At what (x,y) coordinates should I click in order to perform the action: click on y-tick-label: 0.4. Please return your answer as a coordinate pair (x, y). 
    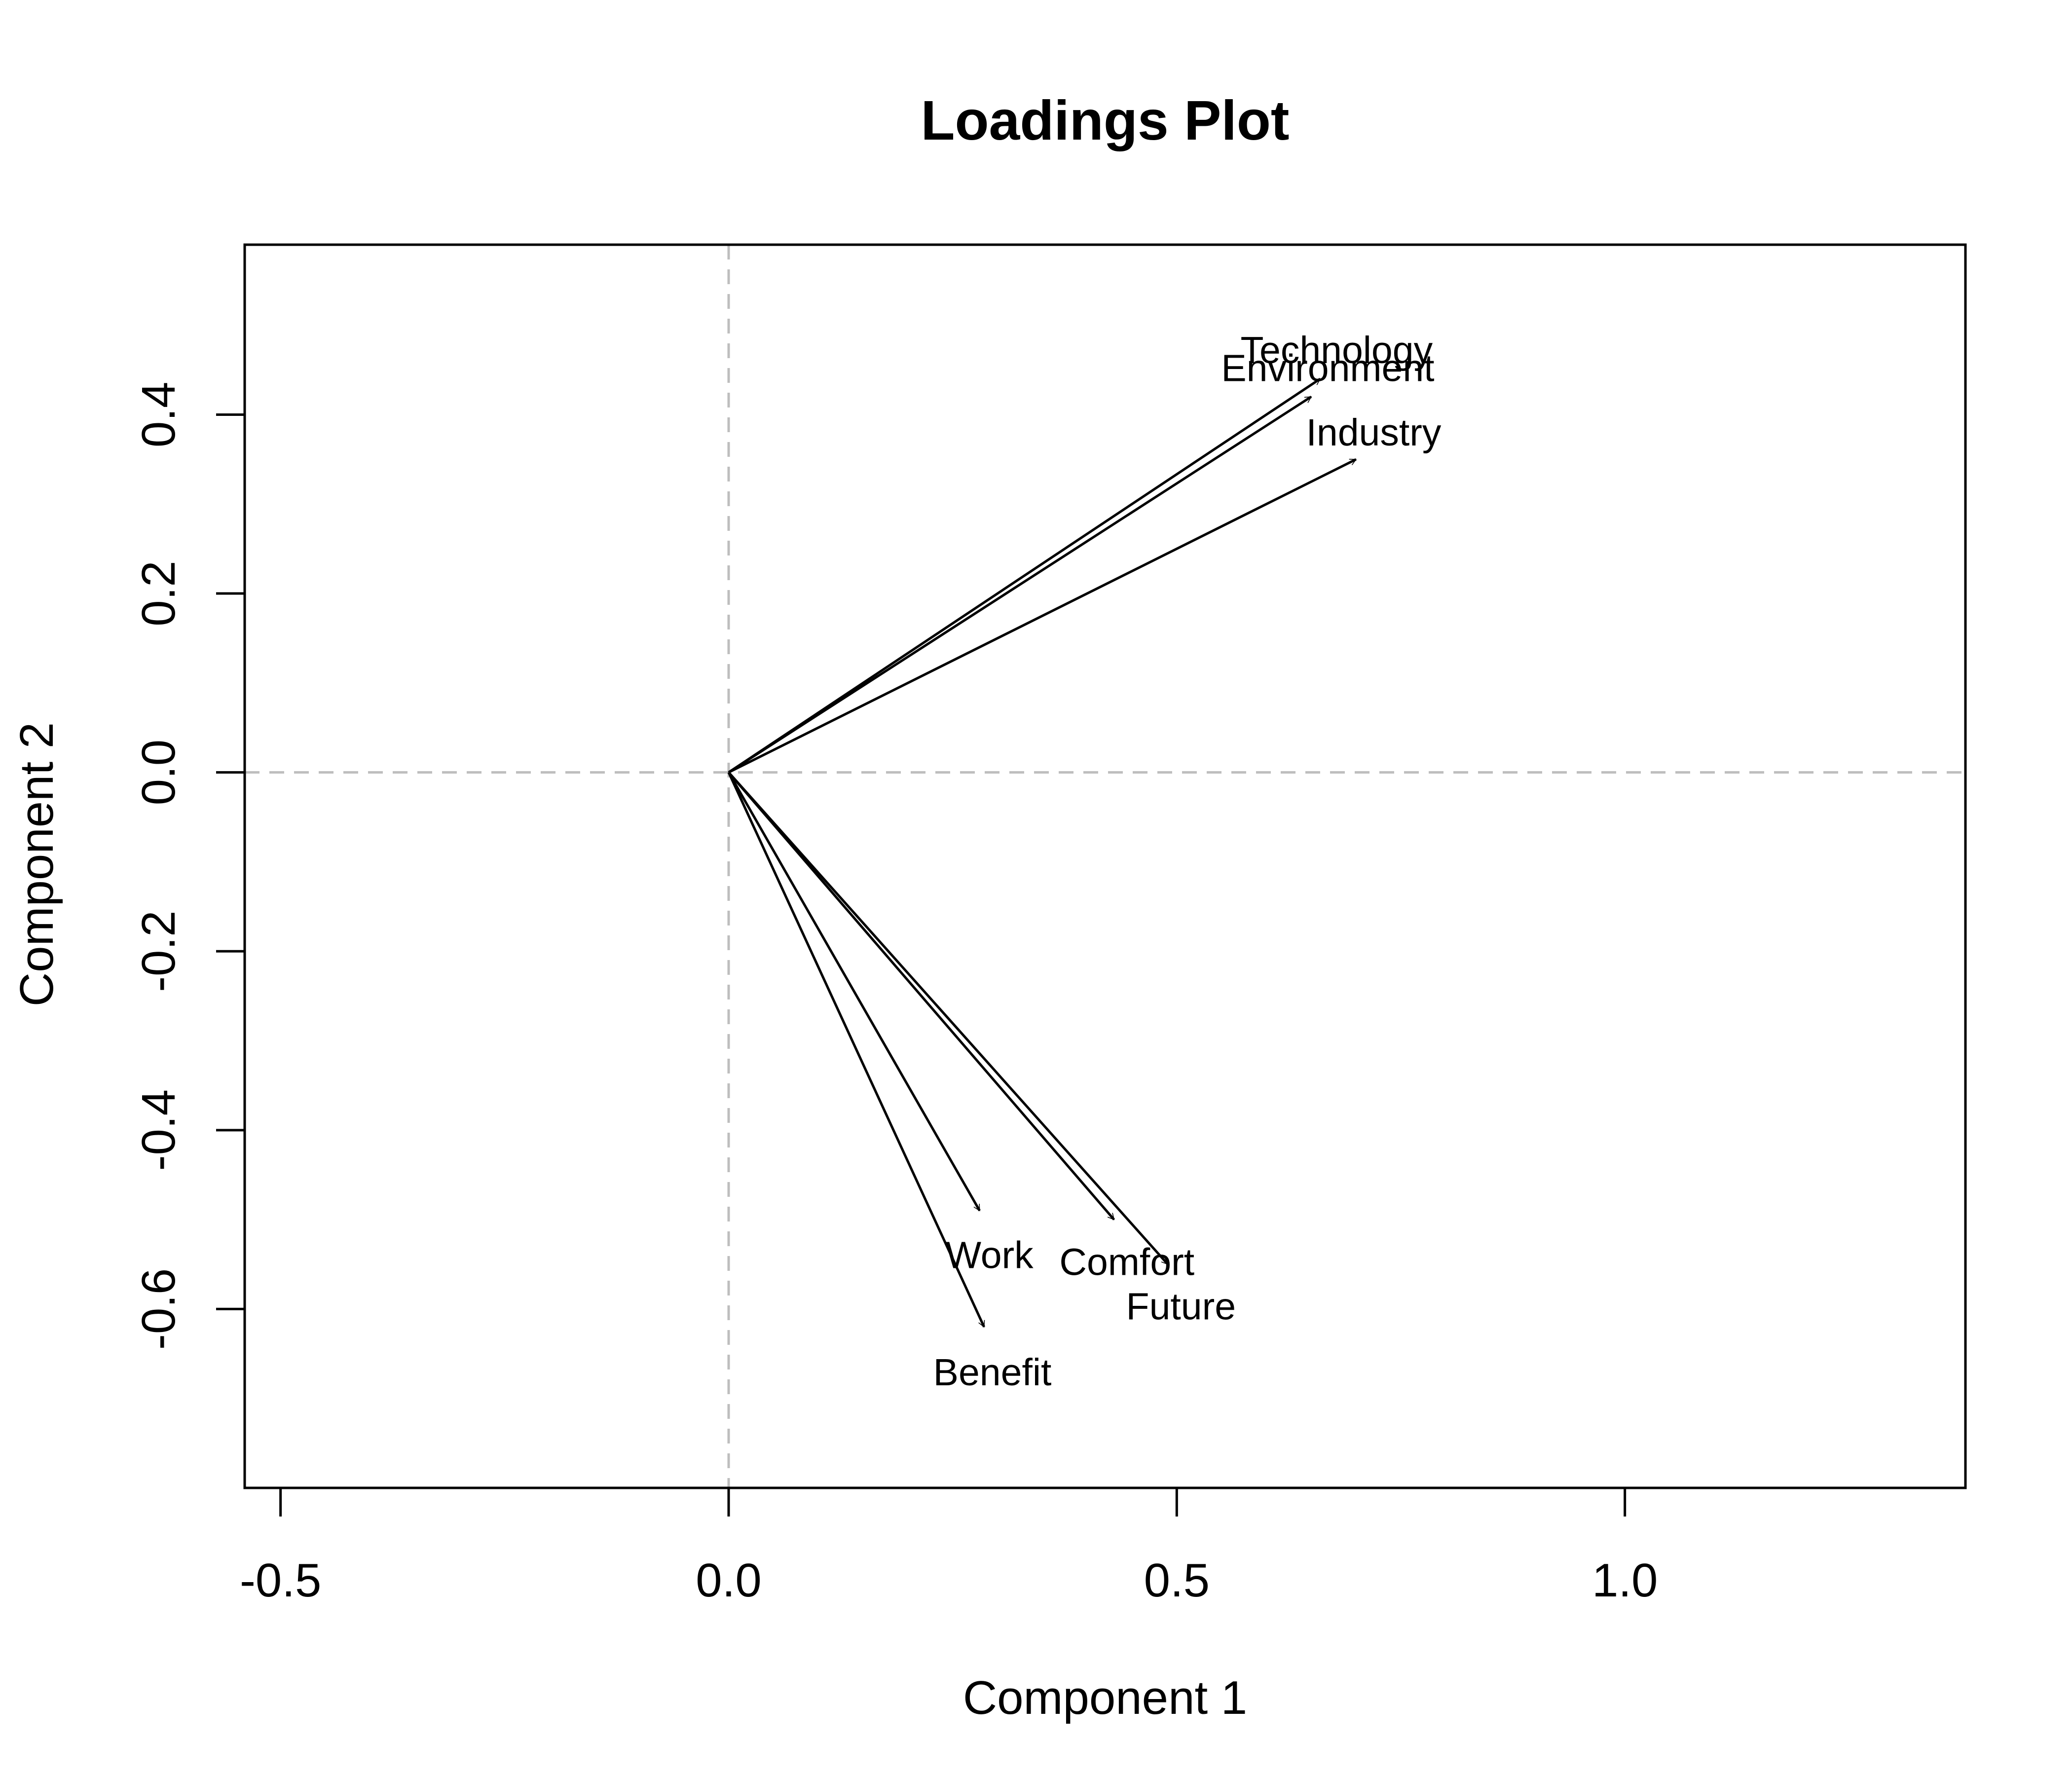
    Looking at the image, I should click on (158, 415).